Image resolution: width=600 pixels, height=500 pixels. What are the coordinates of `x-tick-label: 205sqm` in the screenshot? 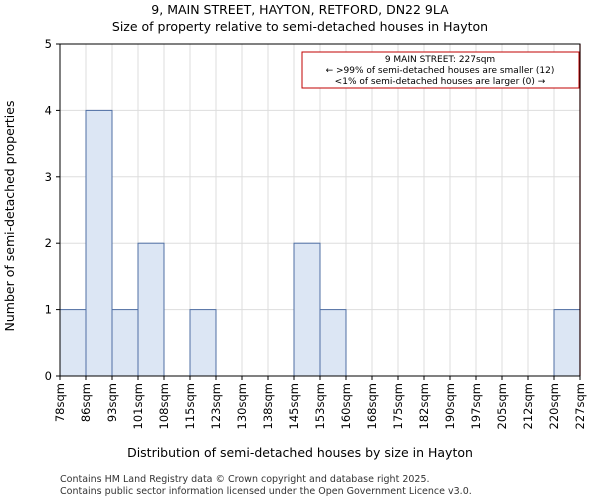 It's located at (502, 406).